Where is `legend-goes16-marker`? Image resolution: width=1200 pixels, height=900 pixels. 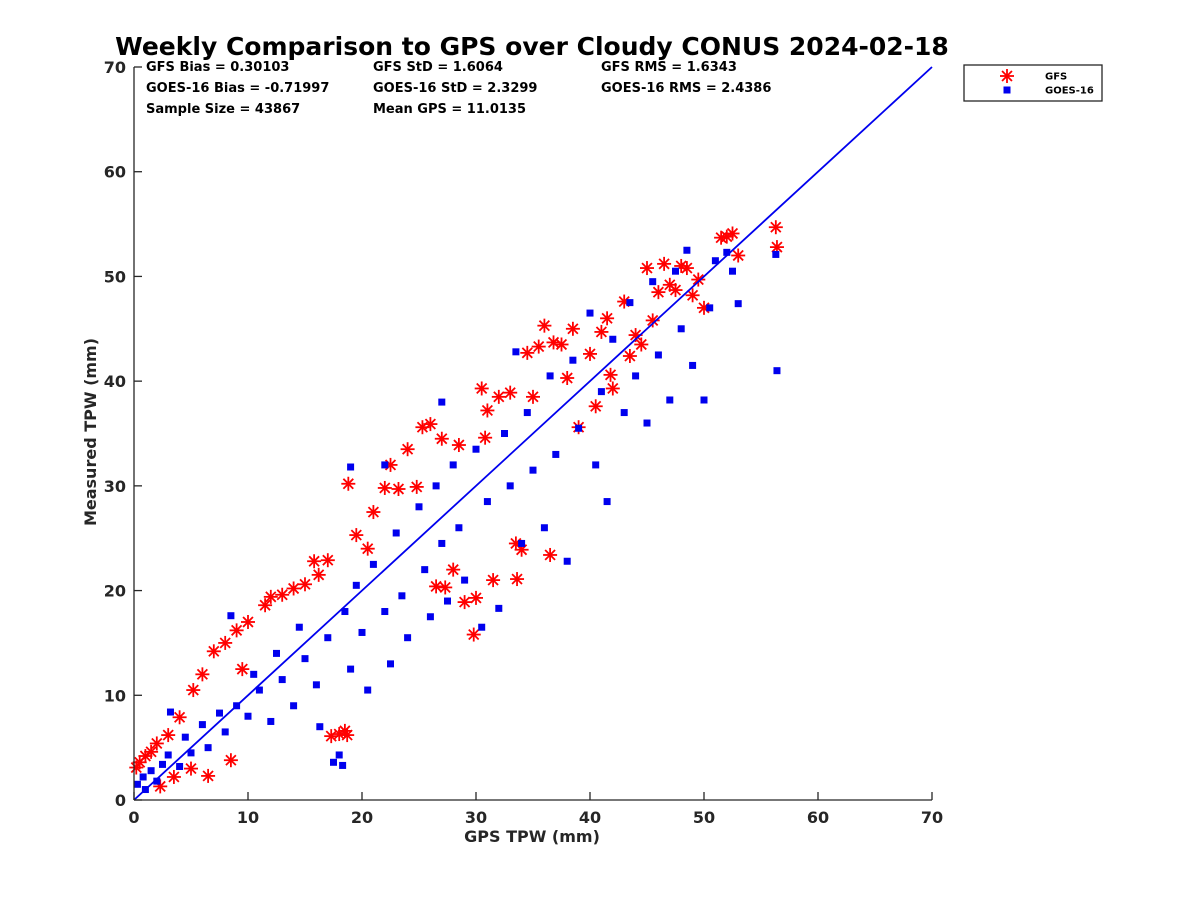
legend-goes16-marker is located at coordinates (1007, 90).